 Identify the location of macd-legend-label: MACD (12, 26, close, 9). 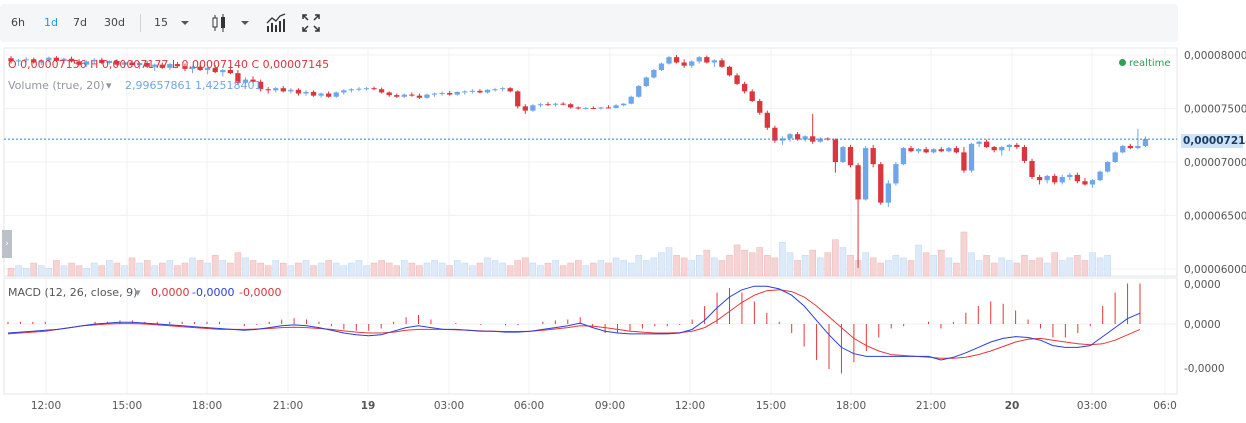
(73, 292).